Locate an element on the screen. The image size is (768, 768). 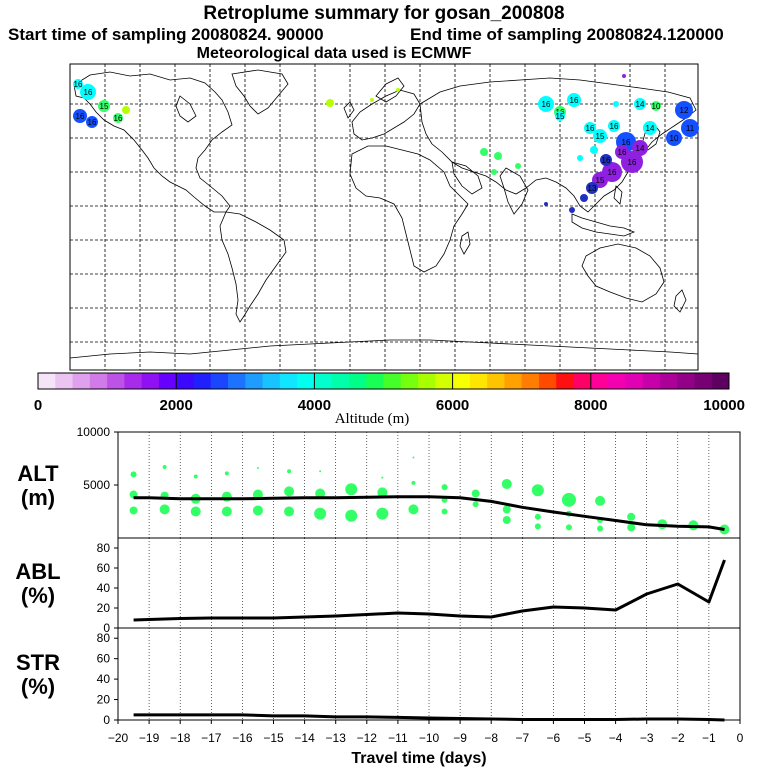
x-tick-label: −6 is located at coordinates (554, 738).